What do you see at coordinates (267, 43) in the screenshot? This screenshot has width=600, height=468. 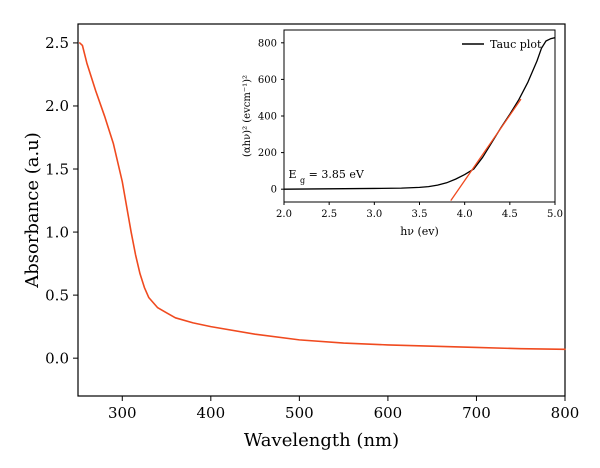 I see `inset-y-tick-label: 800` at bounding box center [267, 43].